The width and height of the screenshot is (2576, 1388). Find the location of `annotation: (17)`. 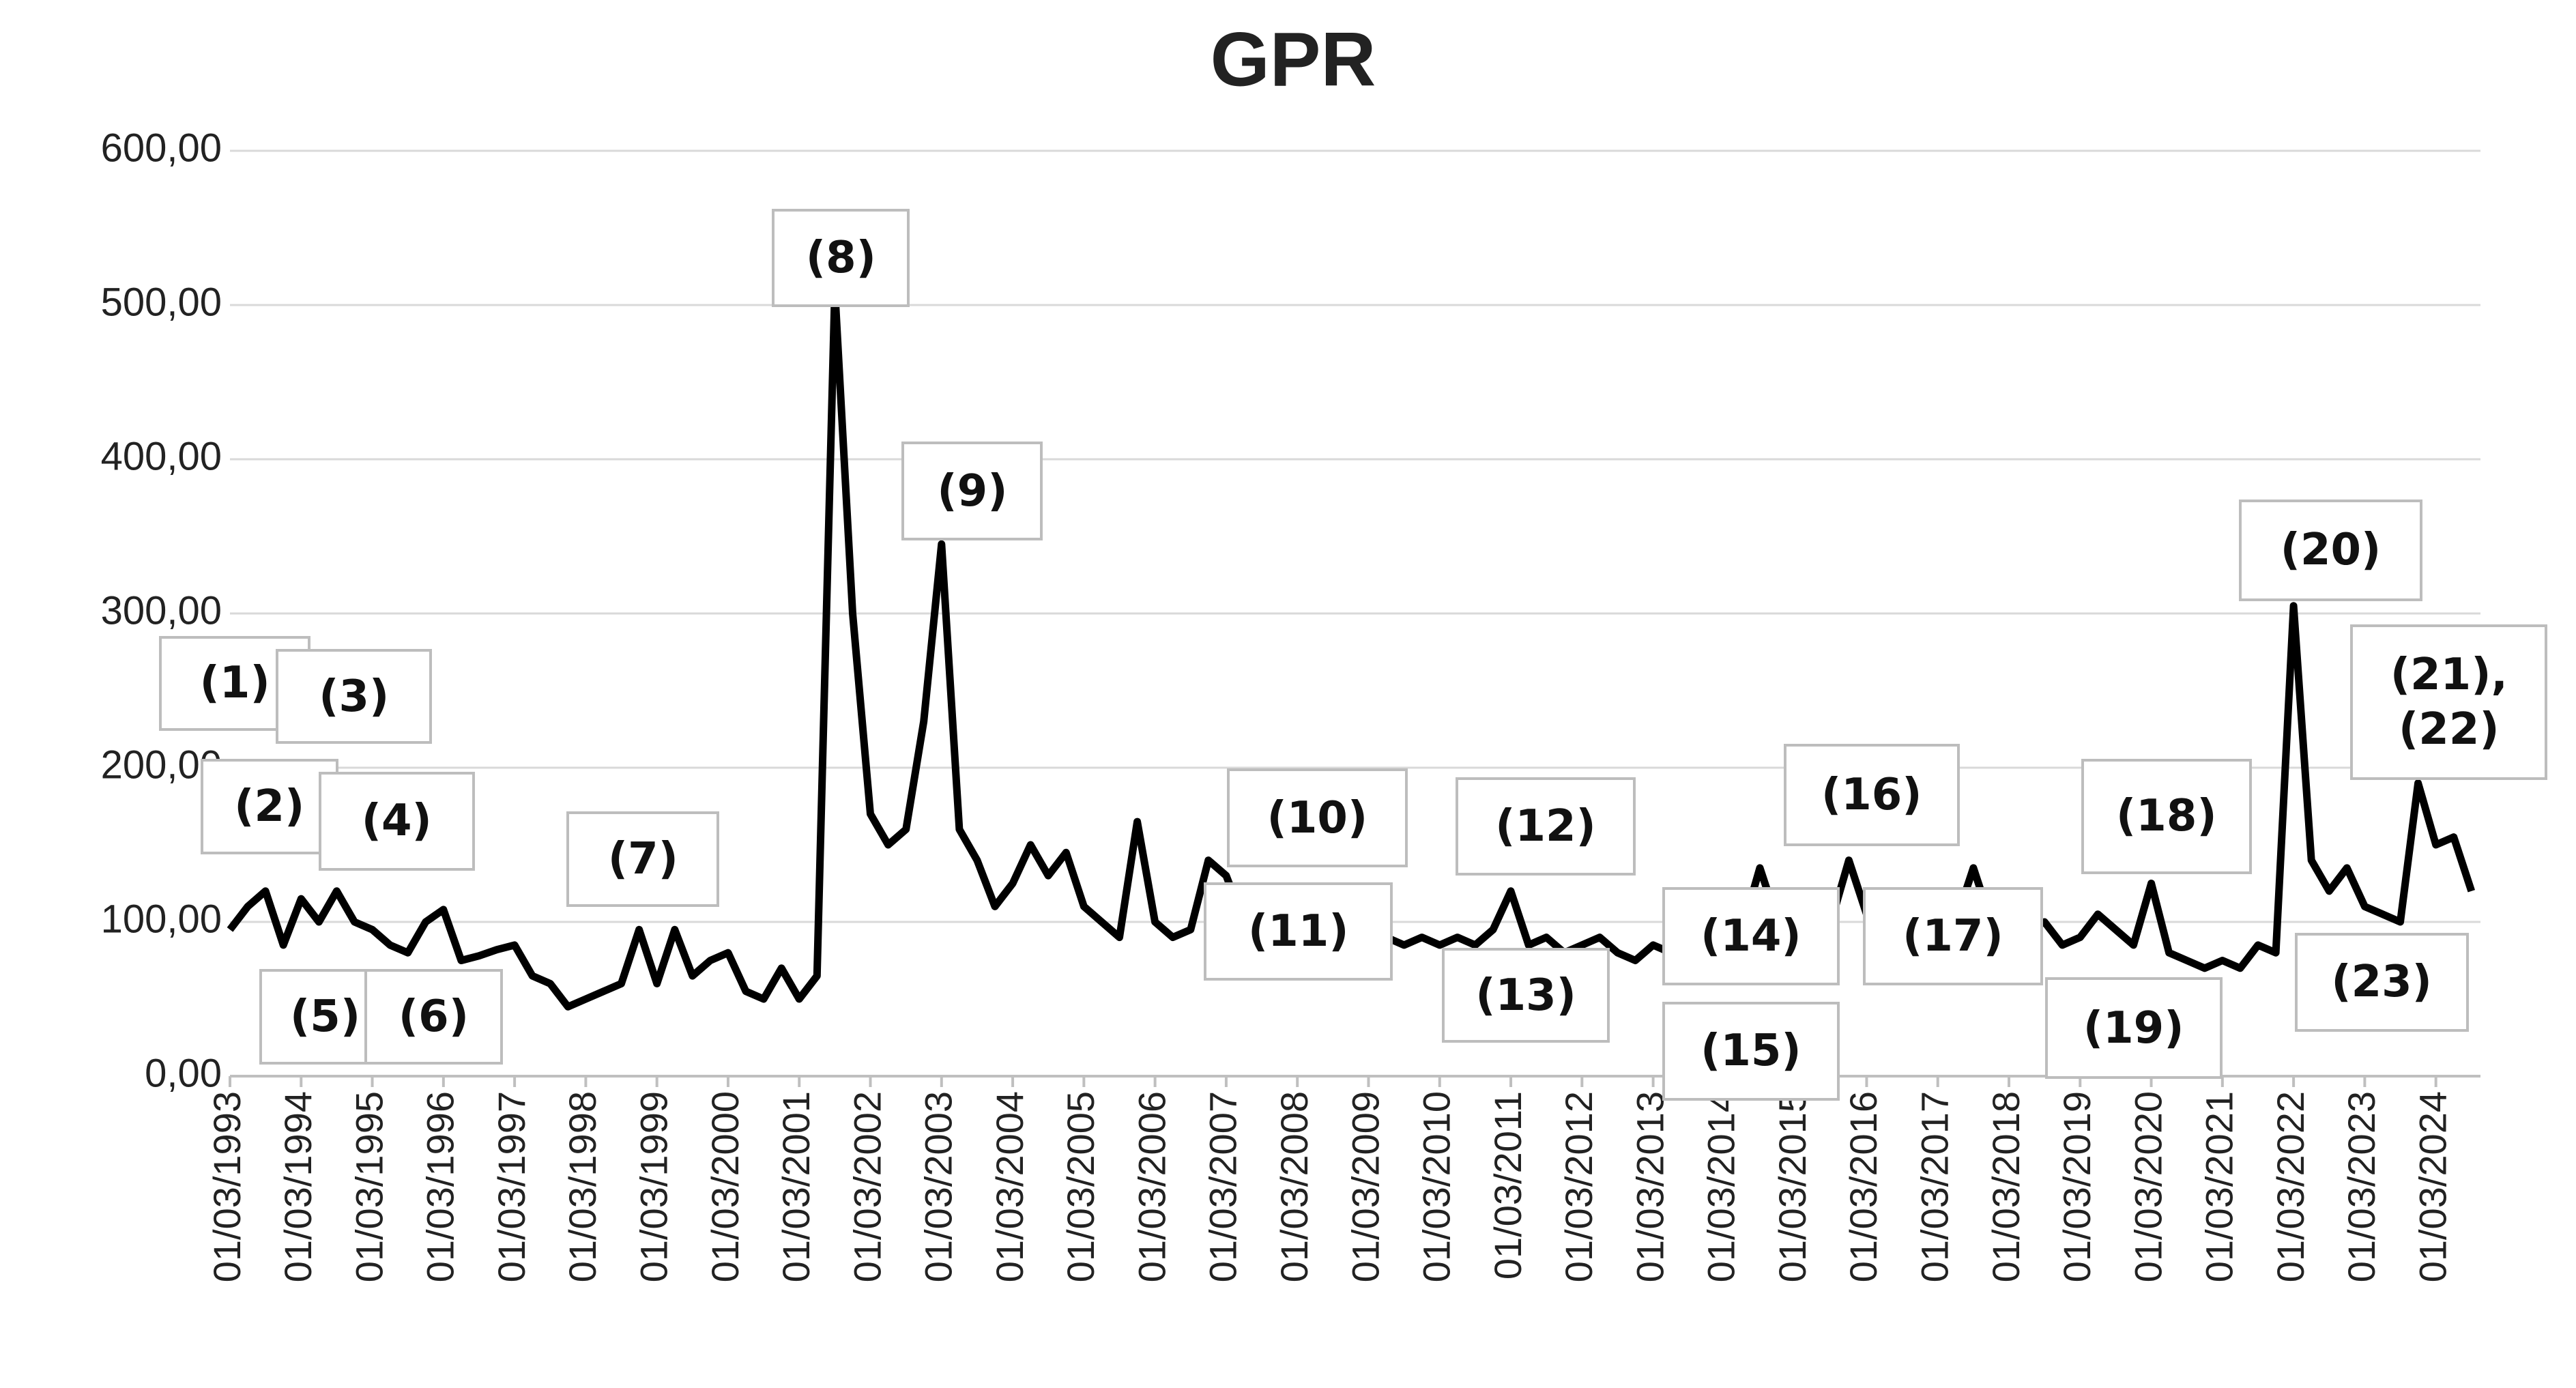

annotation: (17) is located at coordinates (1953, 936).